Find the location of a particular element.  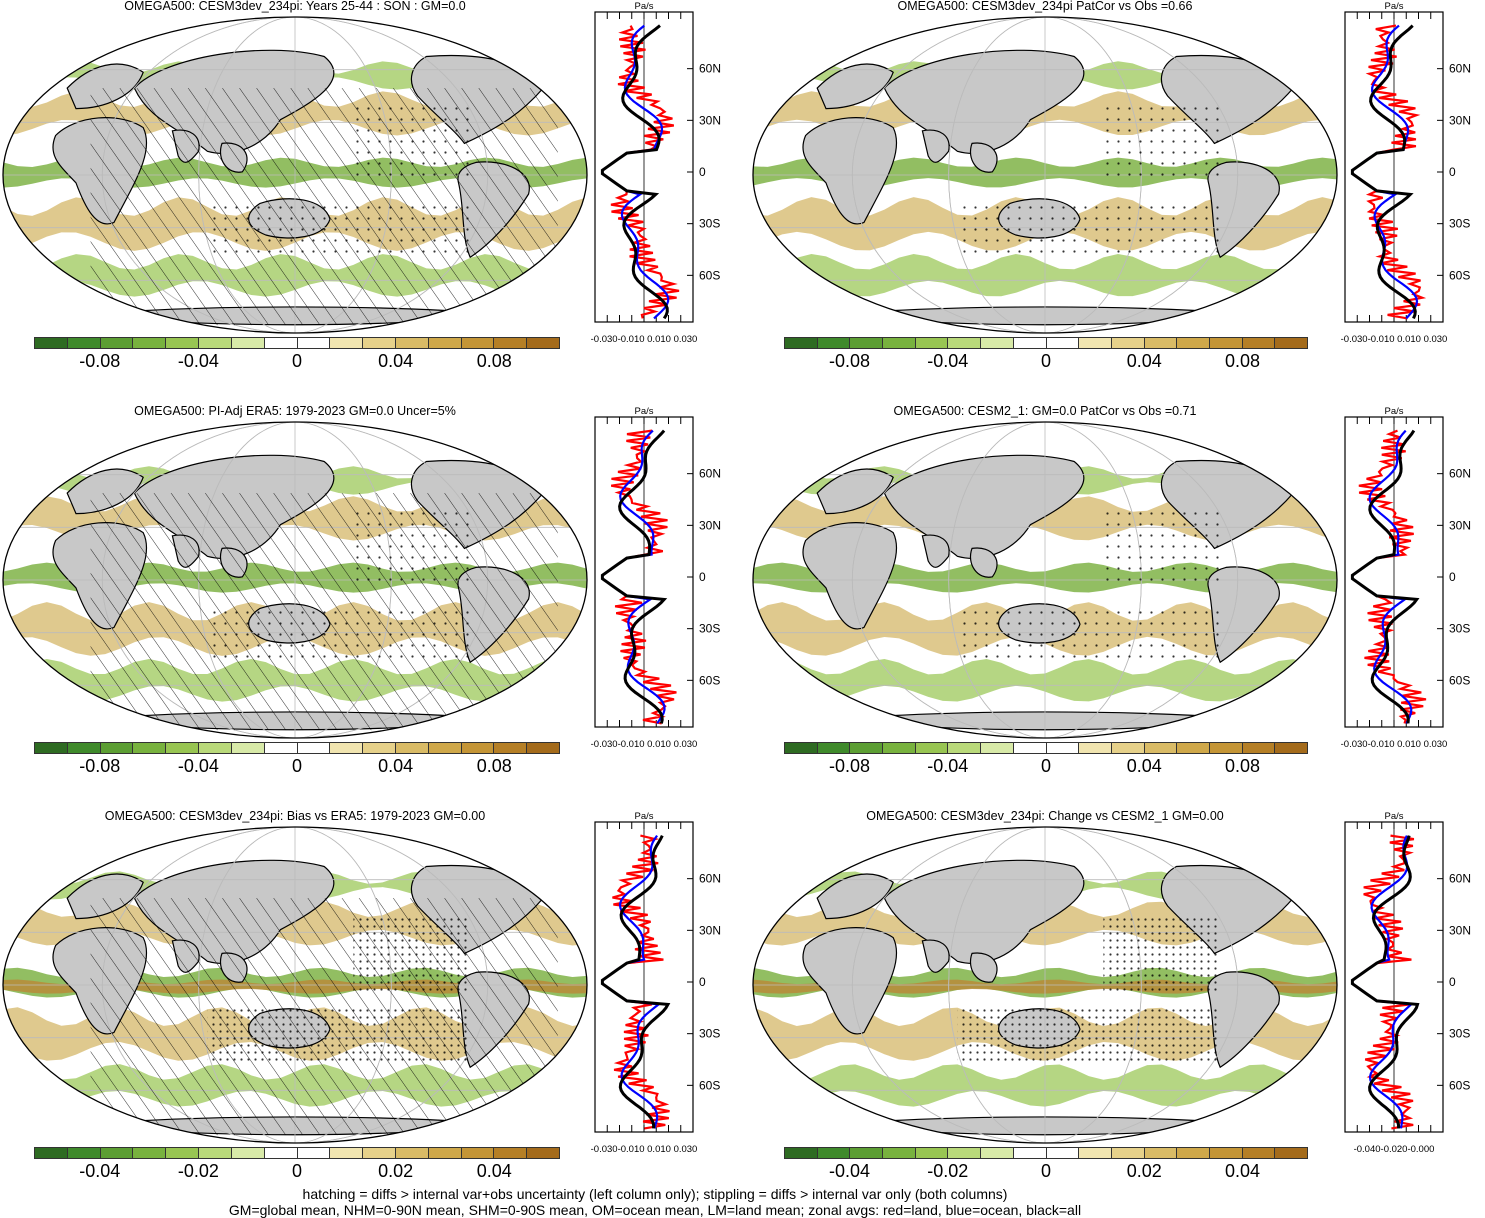

colorbar-row-3-left is located at coordinates (297, 1153).